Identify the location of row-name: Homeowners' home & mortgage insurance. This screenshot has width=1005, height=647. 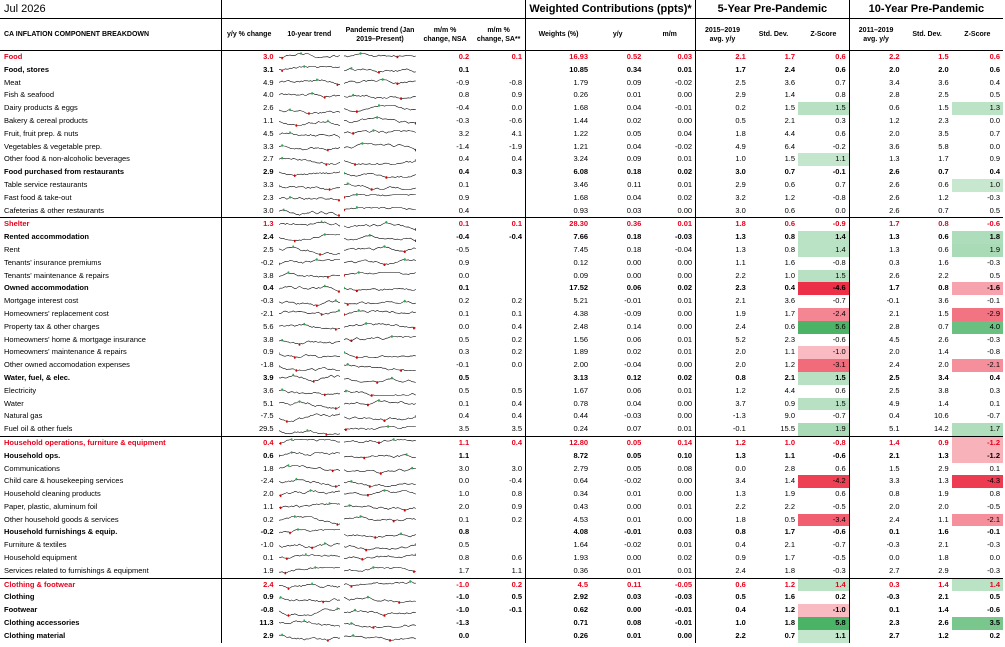
(75, 339).